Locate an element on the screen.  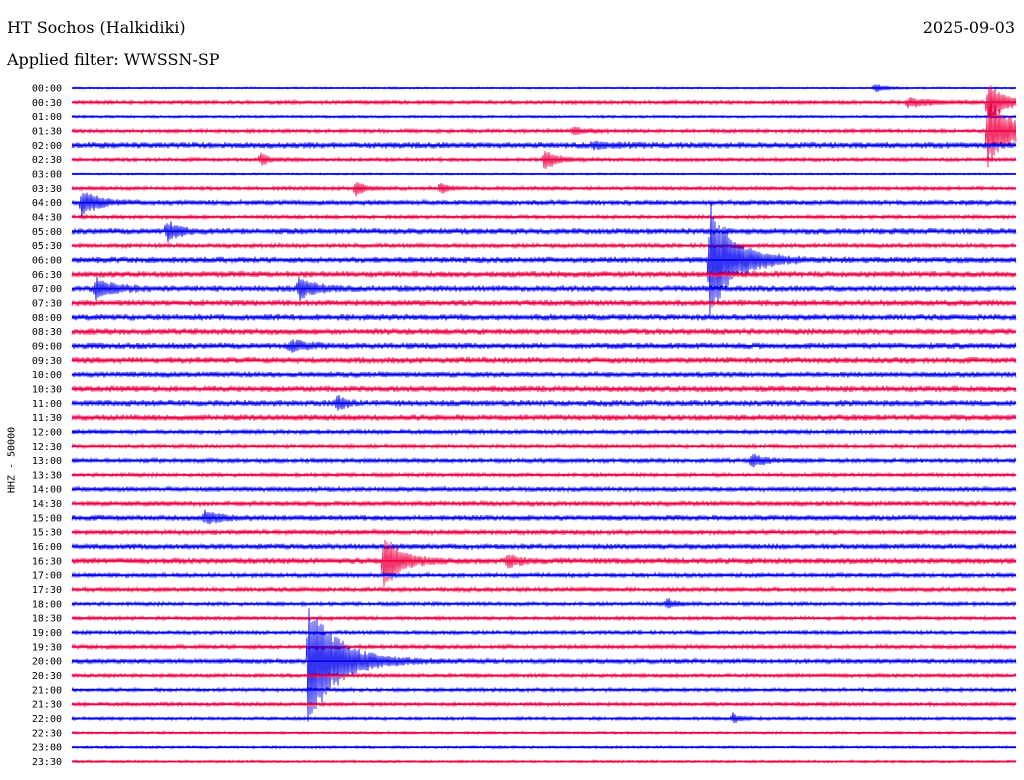
row-label: 15:00 is located at coordinates (47, 518).